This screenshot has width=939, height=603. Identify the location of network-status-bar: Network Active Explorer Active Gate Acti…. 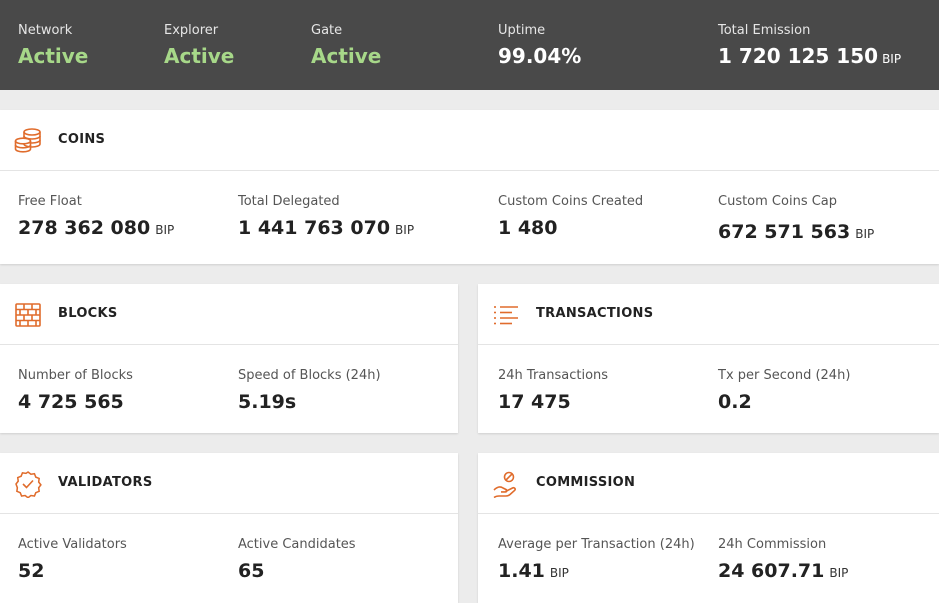
(469, 45).